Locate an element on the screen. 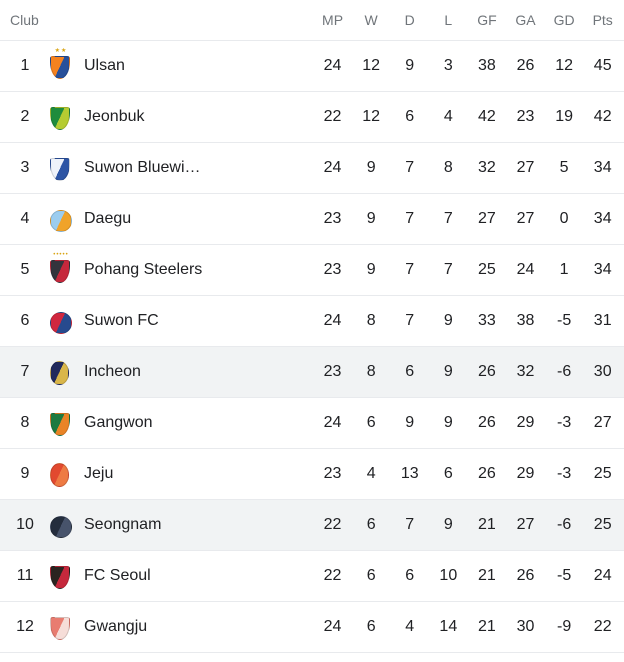 The image size is (624, 662). header-stat-pts: Pts is located at coordinates (602, 20).